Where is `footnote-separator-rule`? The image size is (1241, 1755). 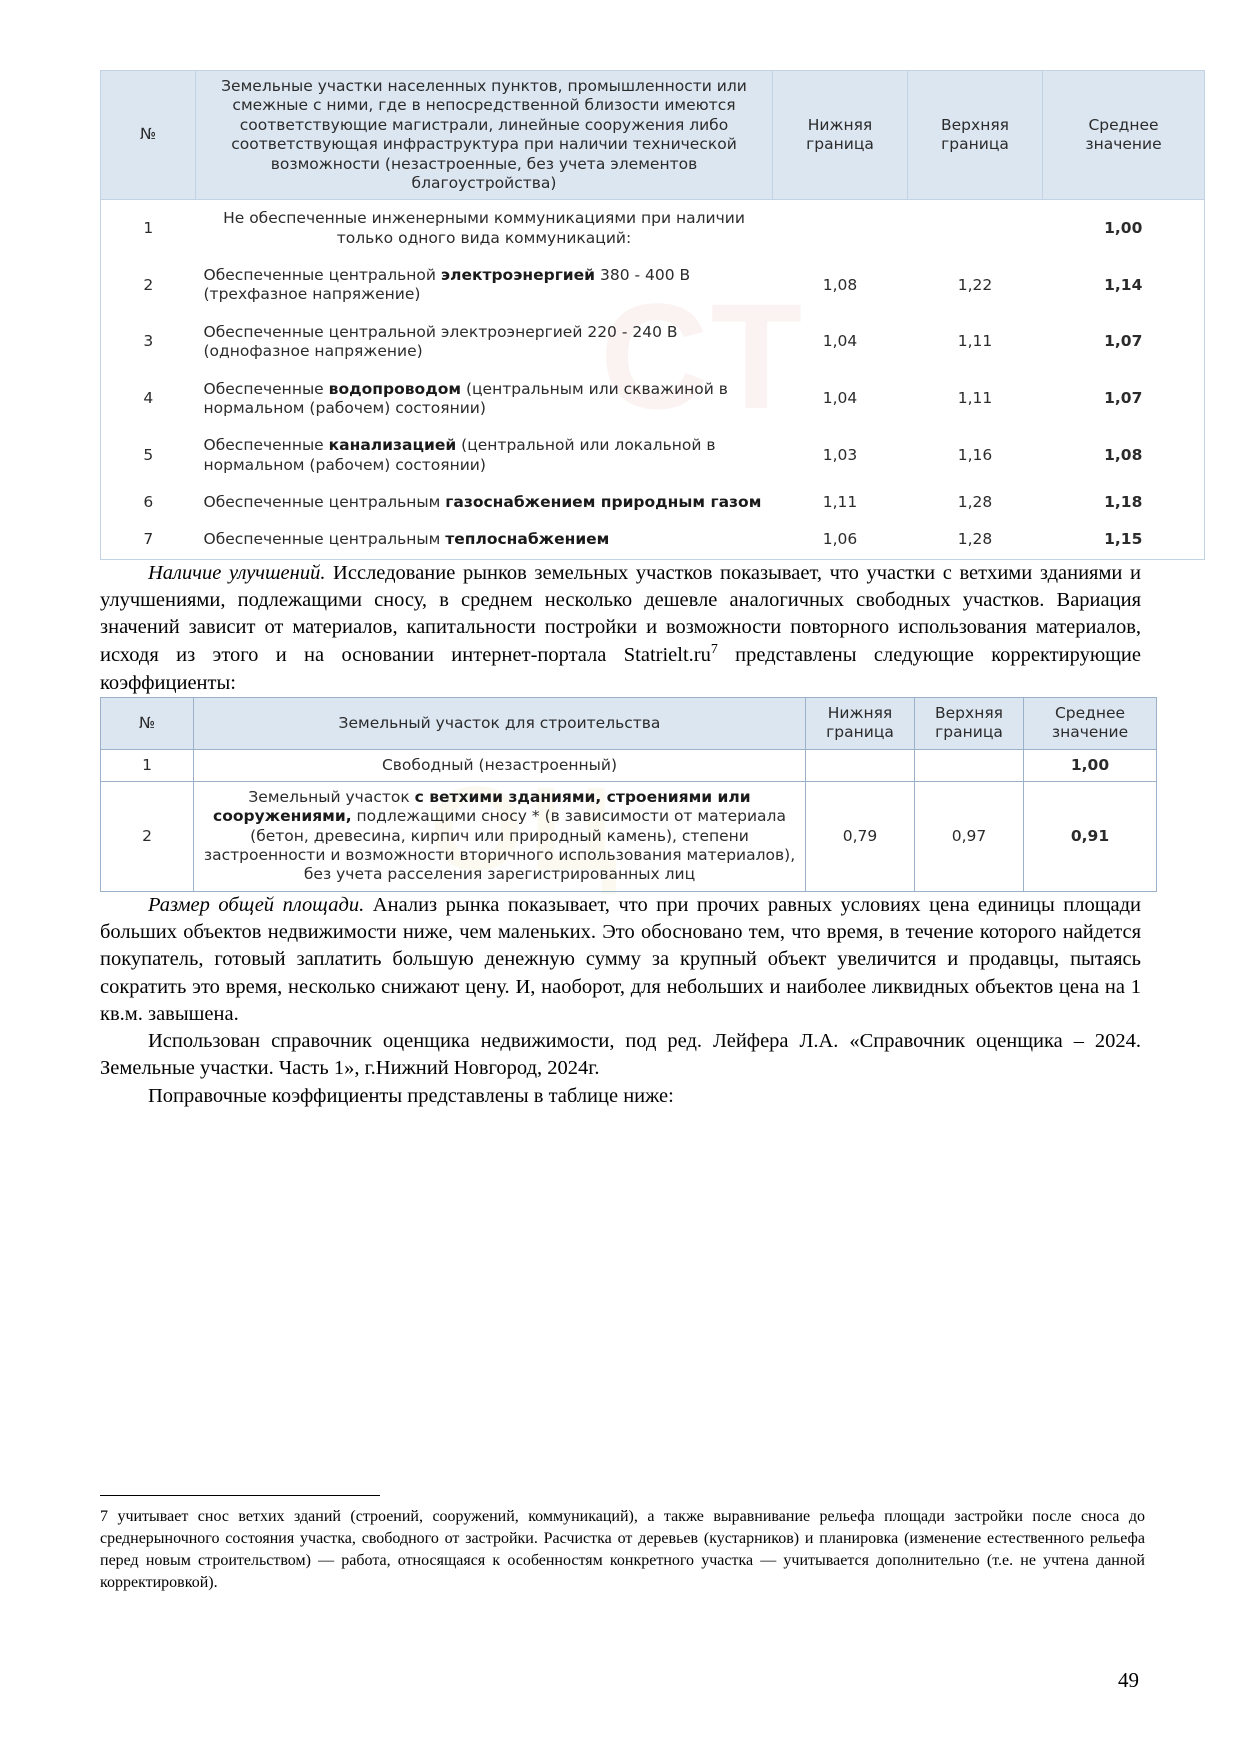 footnote-separator-rule is located at coordinates (240, 1495).